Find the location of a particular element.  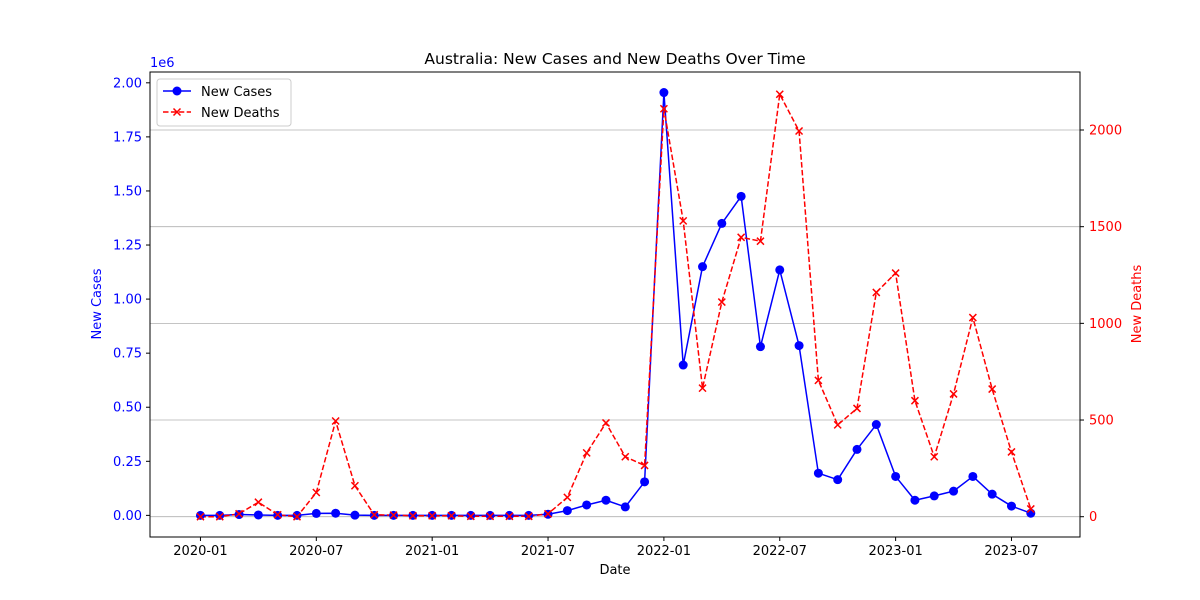

left-tick-label: 0.25 is located at coordinates (127, 462).